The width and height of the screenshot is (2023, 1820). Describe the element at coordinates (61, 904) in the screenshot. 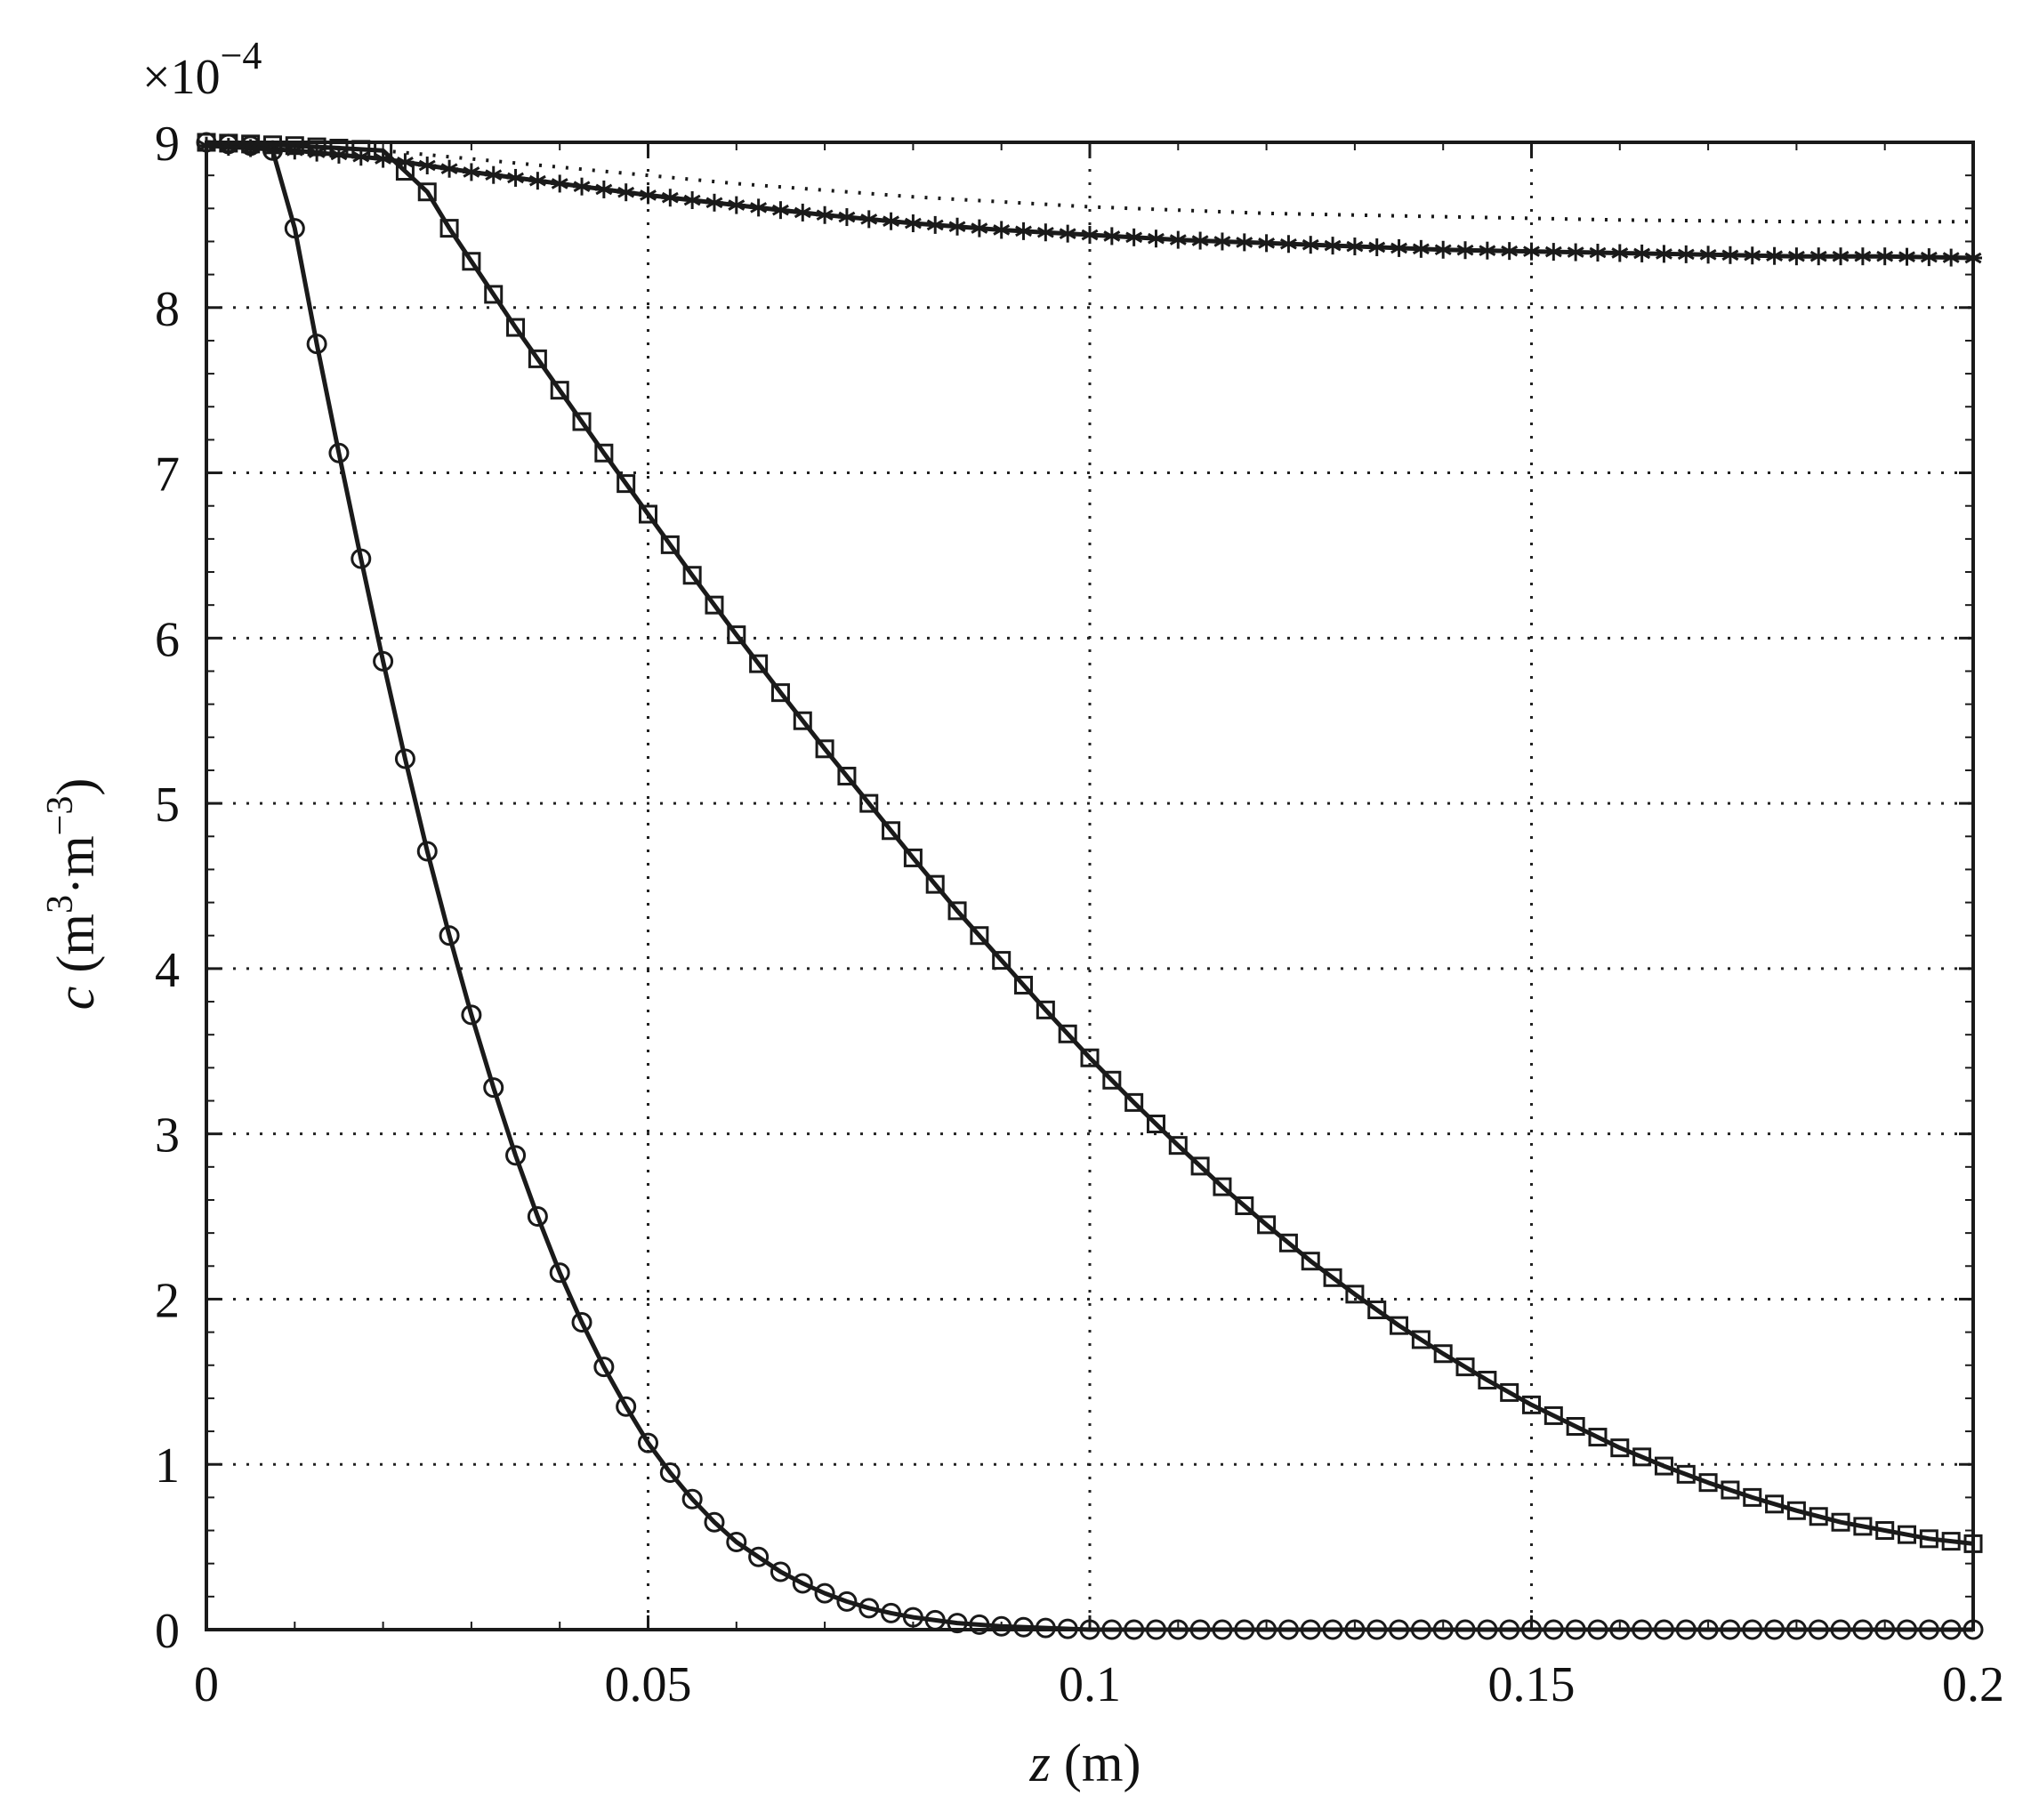

I see `y-axis-unit-sup1: 3` at that location.